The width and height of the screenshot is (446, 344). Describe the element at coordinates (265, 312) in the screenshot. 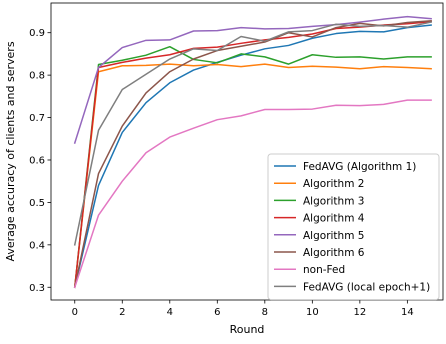

I see `x-tick-label: 8` at that location.